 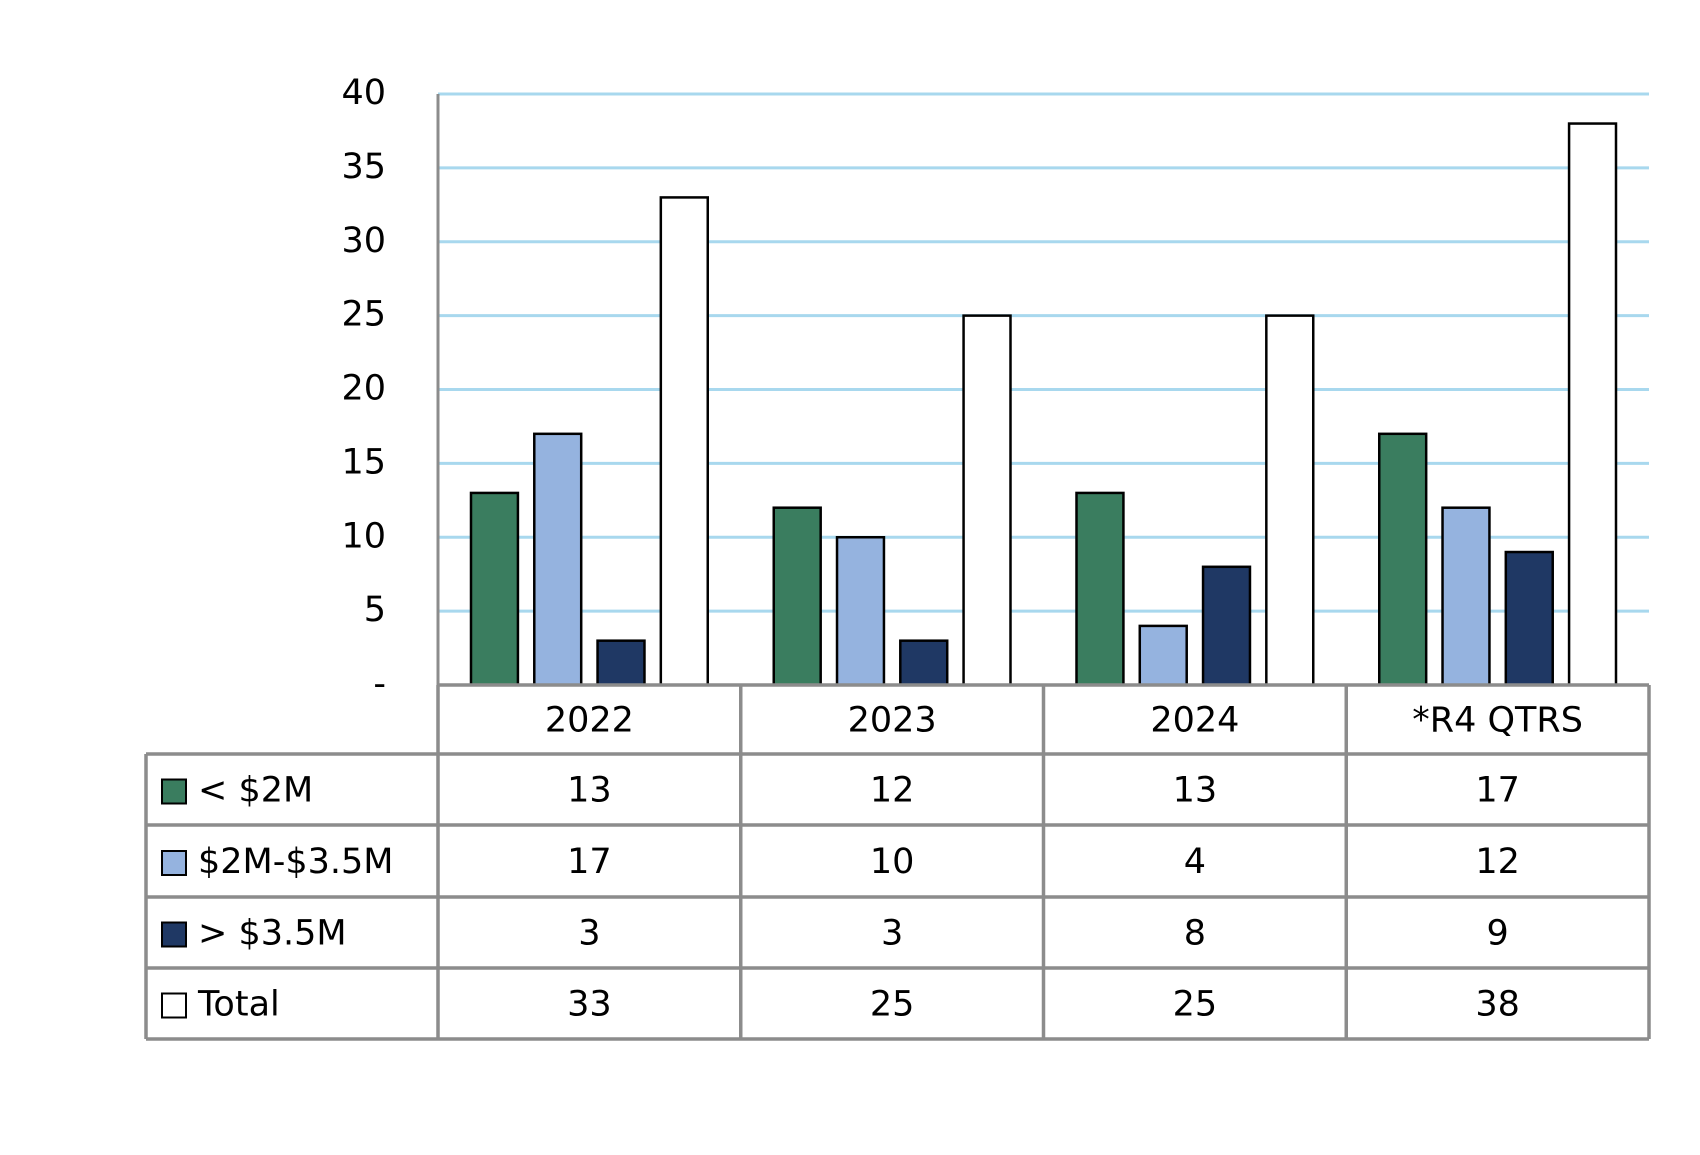 What do you see at coordinates (296, 862) in the screenshot?
I see `legend-label: $2M-$3.5M` at bounding box center [296, 862].